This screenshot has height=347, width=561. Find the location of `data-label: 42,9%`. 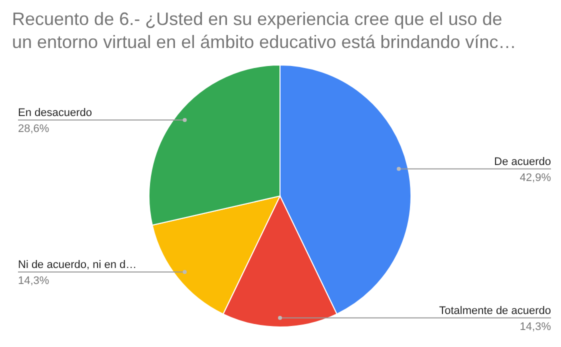

data-label: 42,9% is located at coordinates (536, 178).